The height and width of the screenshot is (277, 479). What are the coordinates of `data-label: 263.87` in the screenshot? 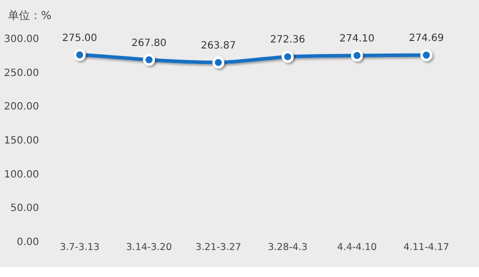 It's located at (218, 46).